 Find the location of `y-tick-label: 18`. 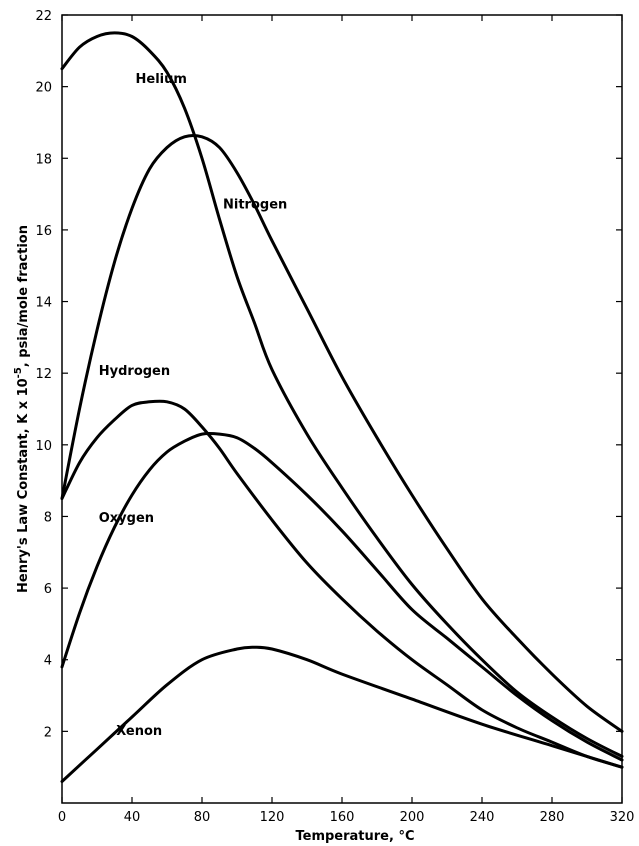

y-tick-label: 18 is located at coordinates (43, 159).